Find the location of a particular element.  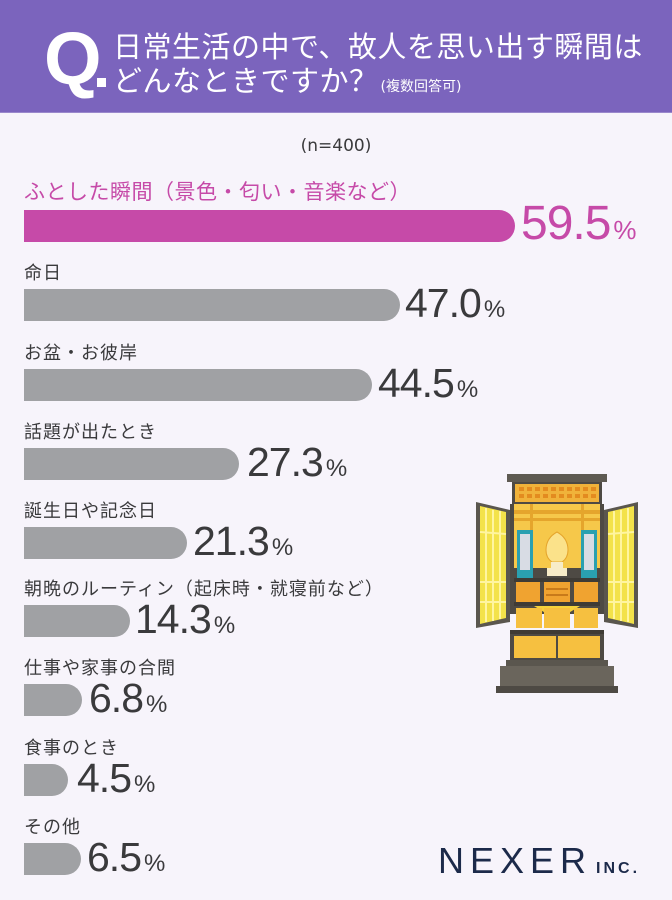

logo-inc: INC. is located at coordinates (618, 868).